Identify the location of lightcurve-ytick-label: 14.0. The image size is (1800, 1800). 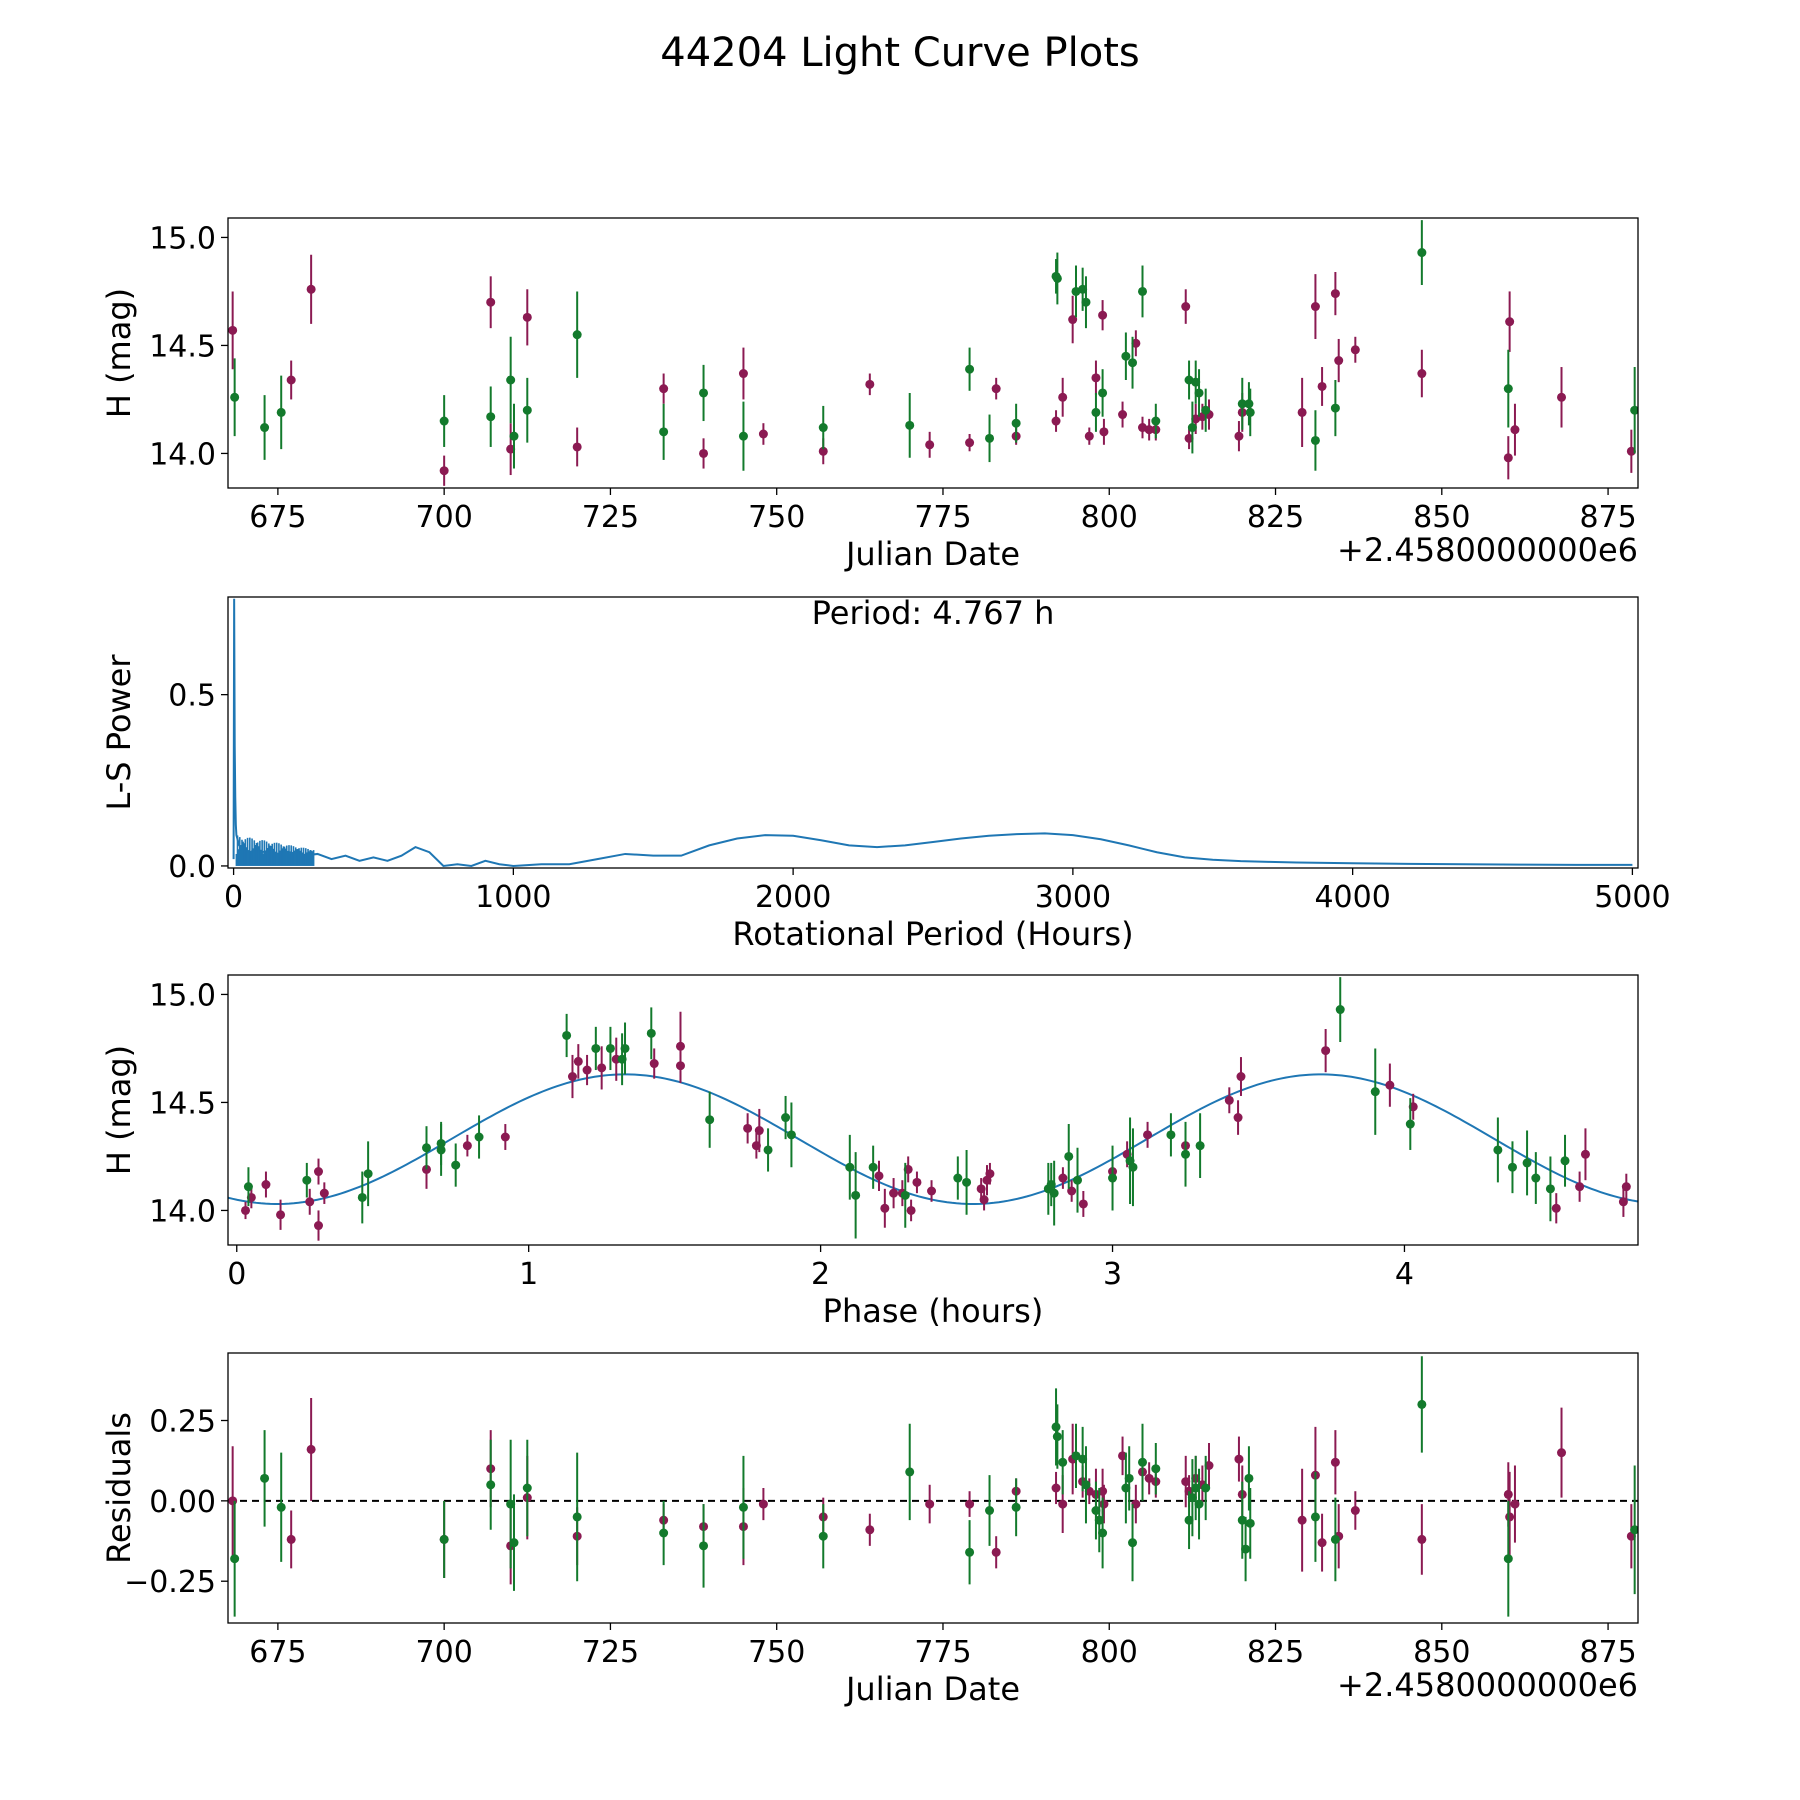
(182, 454).